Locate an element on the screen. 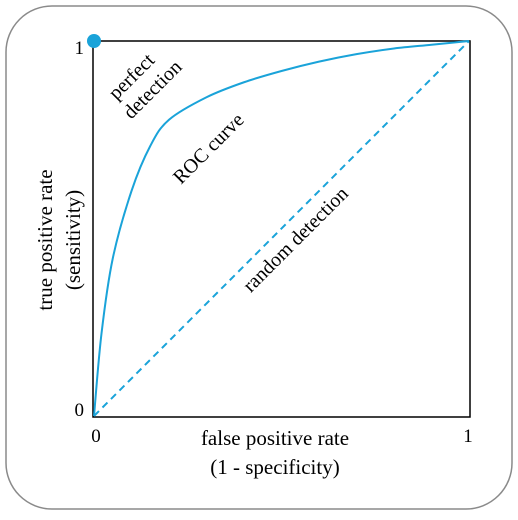 The width and height of the screenshot is (518, 520). y-tick-1: 1 is located at coordinates (80, 48).